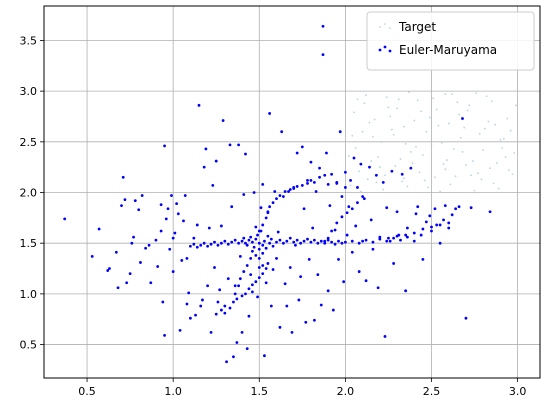  Describe the element at coordinates (29, 193) in the screenshot. I see `y-tick-label: 2.0` at that location.